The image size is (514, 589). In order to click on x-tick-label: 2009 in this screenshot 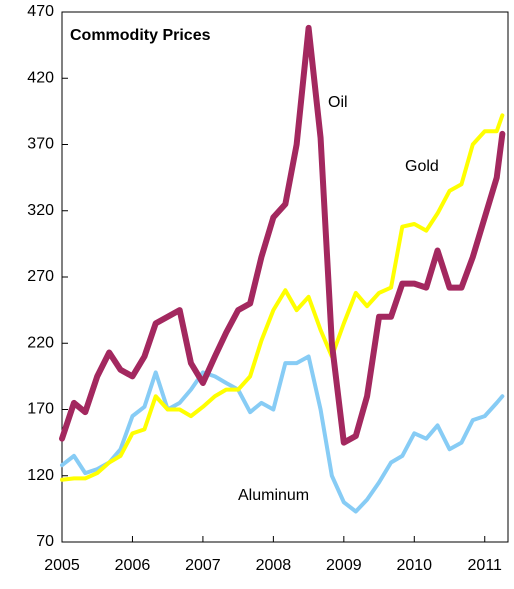, I will do `click(344, 565)`.